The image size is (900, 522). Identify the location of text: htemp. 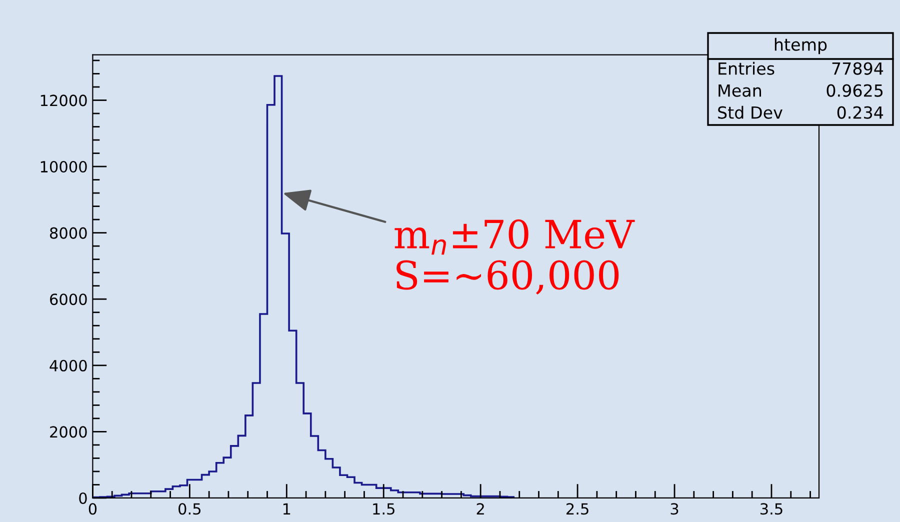
(800, 46).